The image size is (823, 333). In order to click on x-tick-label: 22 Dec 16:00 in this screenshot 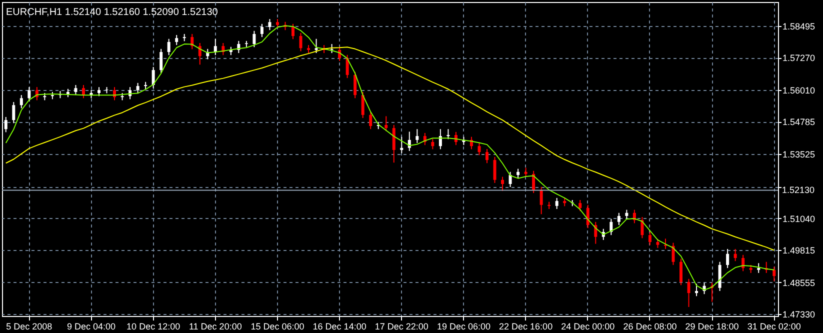, I will do `click(526, 327)`.